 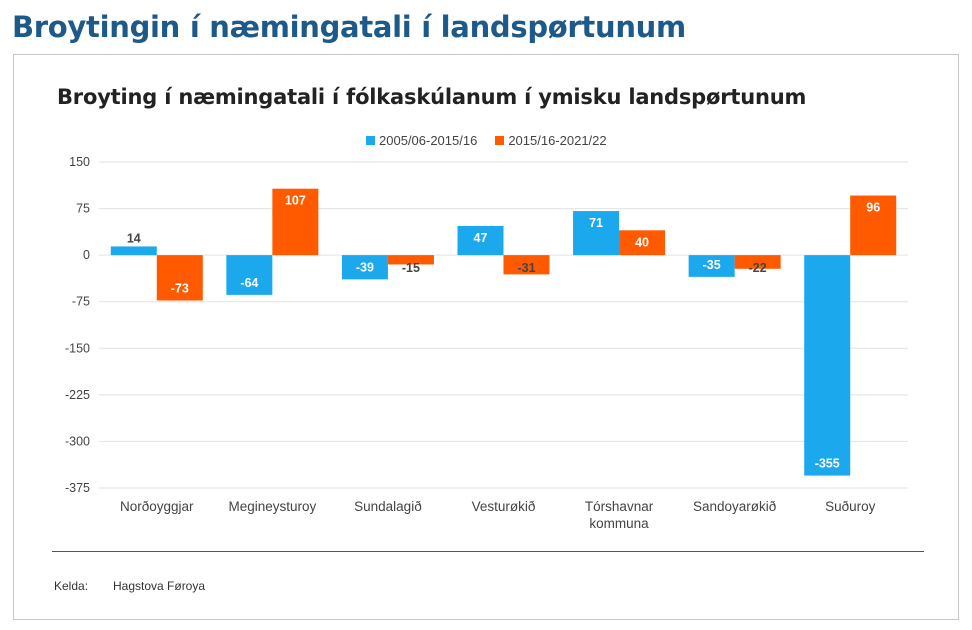 What do you see at coordinates (504, 506) in the screenshot?
I see `x-category-label: Vesturøkið` at bounding box center [504, 506].